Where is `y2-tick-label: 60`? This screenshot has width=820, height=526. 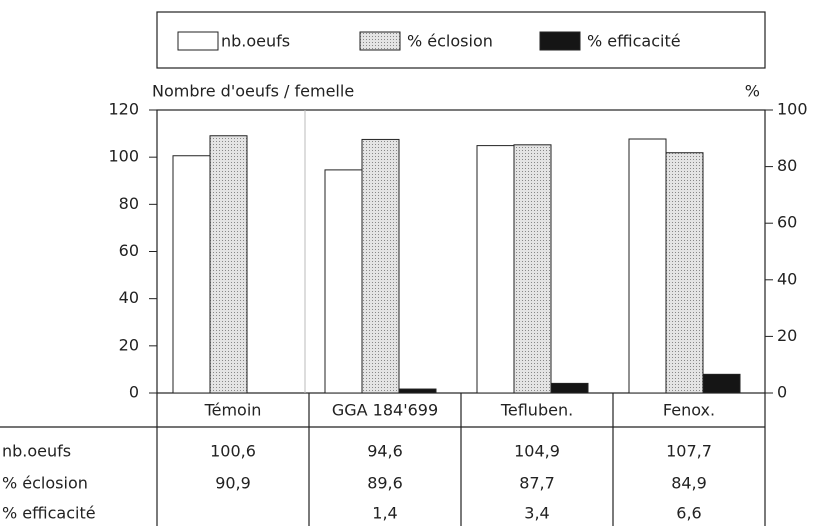
y2-tick-label: 60 is located at coordinates (787, 222).